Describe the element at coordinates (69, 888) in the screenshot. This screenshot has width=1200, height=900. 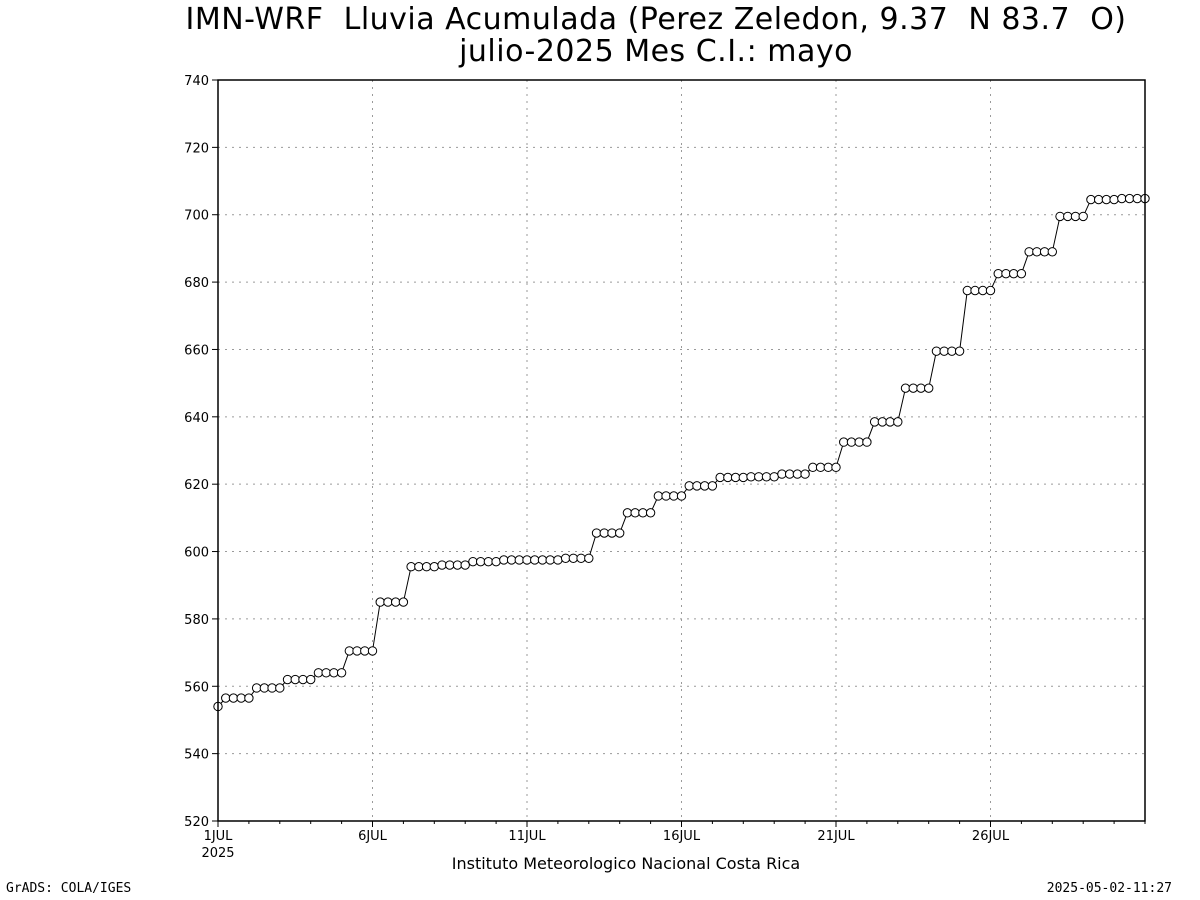
I see `software-credit: GrADS: COLA/IGES` at that location.